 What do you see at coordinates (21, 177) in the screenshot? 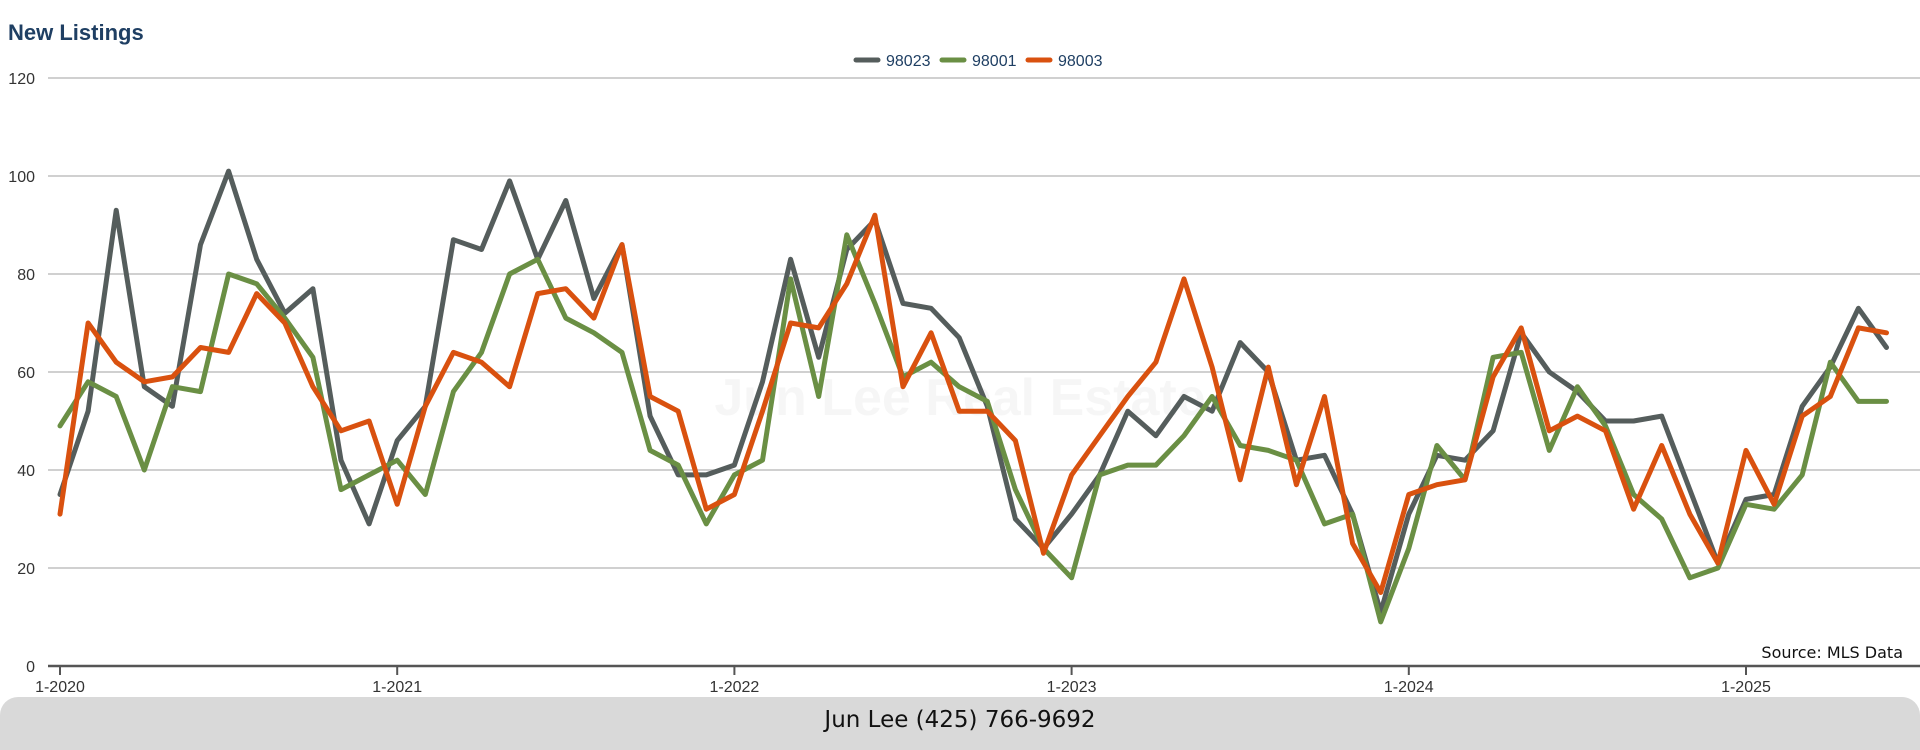
I see `y-tick-label: 100` at bounding box center [21, 177].